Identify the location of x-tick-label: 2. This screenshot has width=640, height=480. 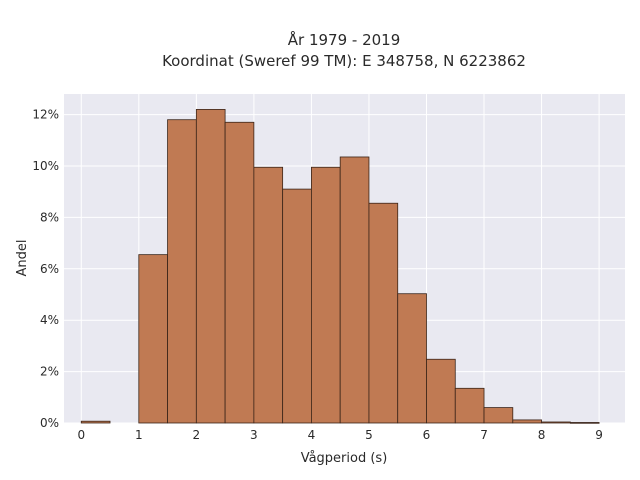
(197, 435).